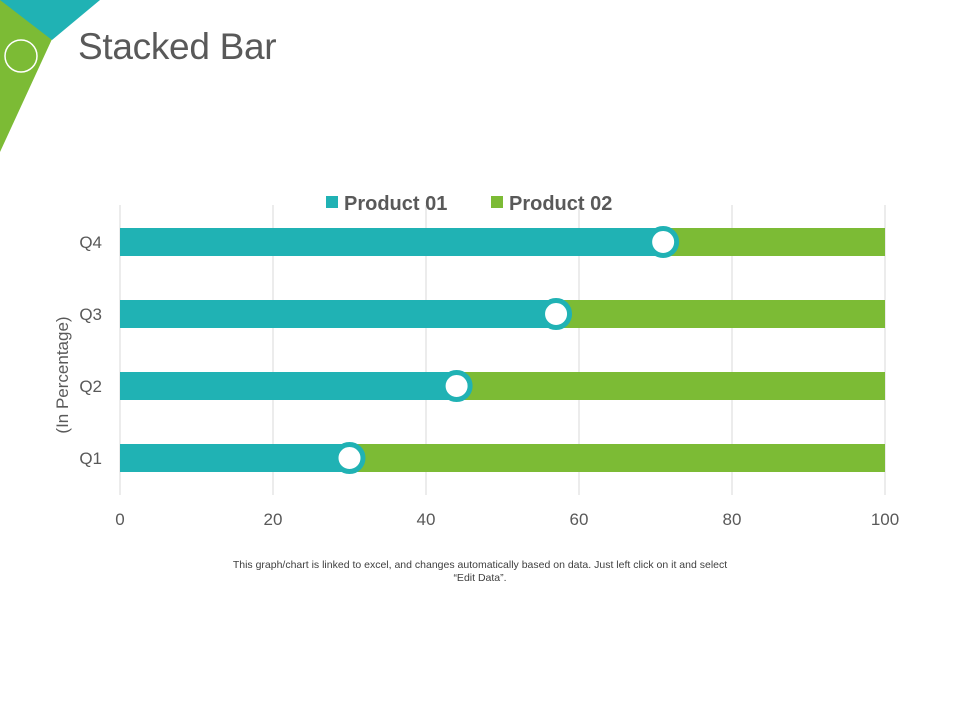  Describe the element at coordinates (426, 519) in the screenshot. I see `x-tick-40: 40` at that location.